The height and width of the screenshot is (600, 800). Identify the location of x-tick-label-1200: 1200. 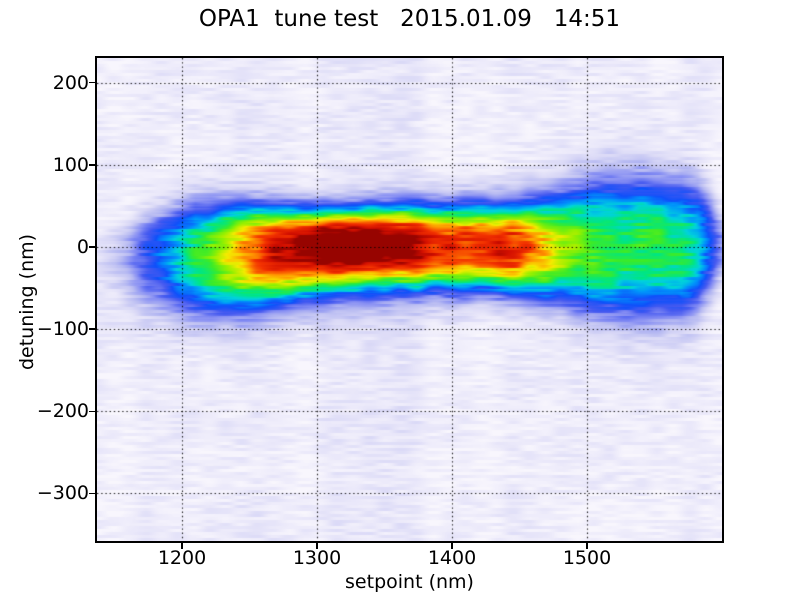
(182, 558).